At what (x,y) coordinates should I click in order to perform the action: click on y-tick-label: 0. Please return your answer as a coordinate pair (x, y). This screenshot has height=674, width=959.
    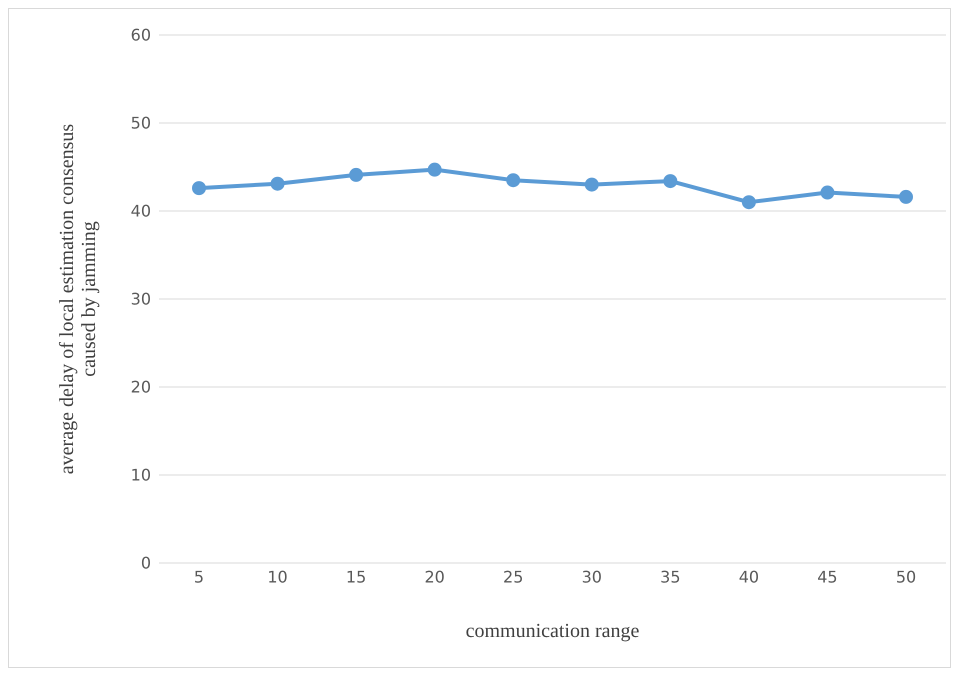
    Looking at the image, I should click on (145, 563).